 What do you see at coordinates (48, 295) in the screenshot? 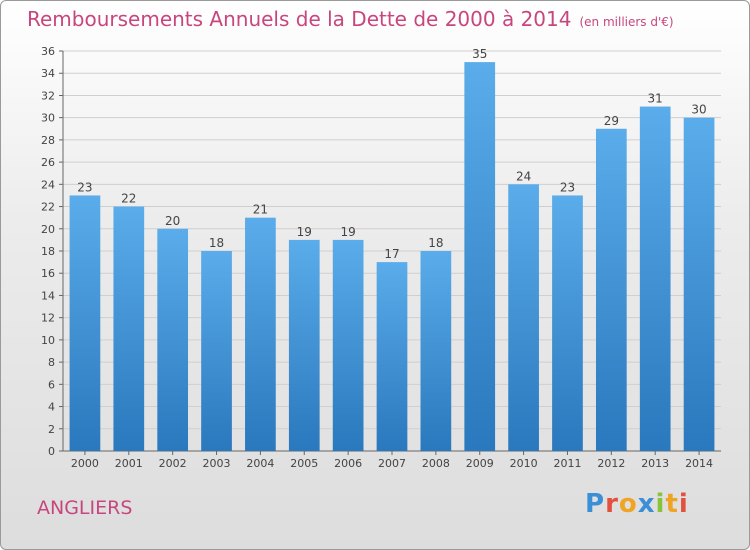
I see `y-tick-label: 14` at bounding box center [48, 295].